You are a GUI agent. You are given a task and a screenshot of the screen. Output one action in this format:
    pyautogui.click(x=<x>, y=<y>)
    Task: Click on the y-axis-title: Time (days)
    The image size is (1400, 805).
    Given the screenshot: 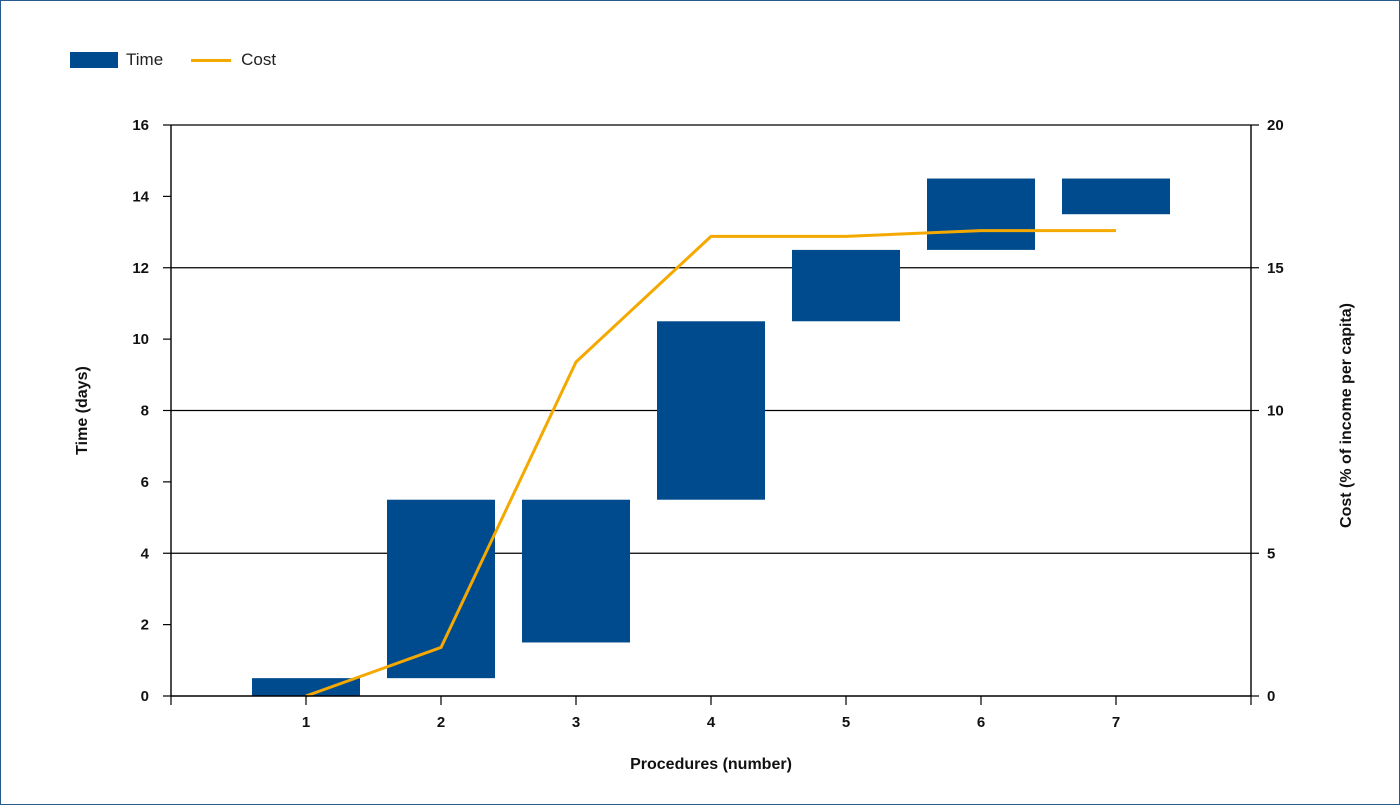 What is the action you would take?
    pyautogui.click(x=82, y=410)
    